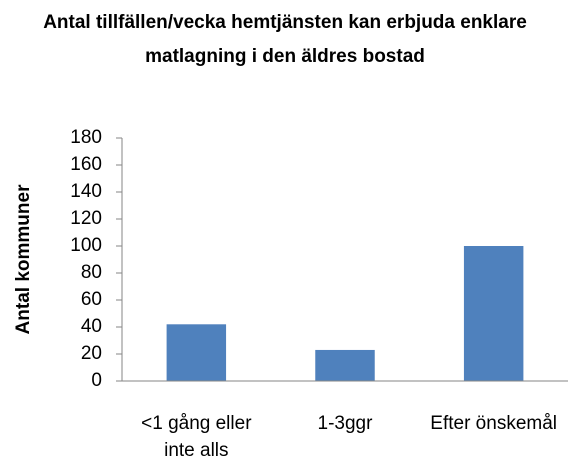 The height and width of the screenshot is (466, 568). What do you see at coordinates (91, 353) in the screenshot?
I see `y-tick-label: 20` at bounding box center [91, 353].